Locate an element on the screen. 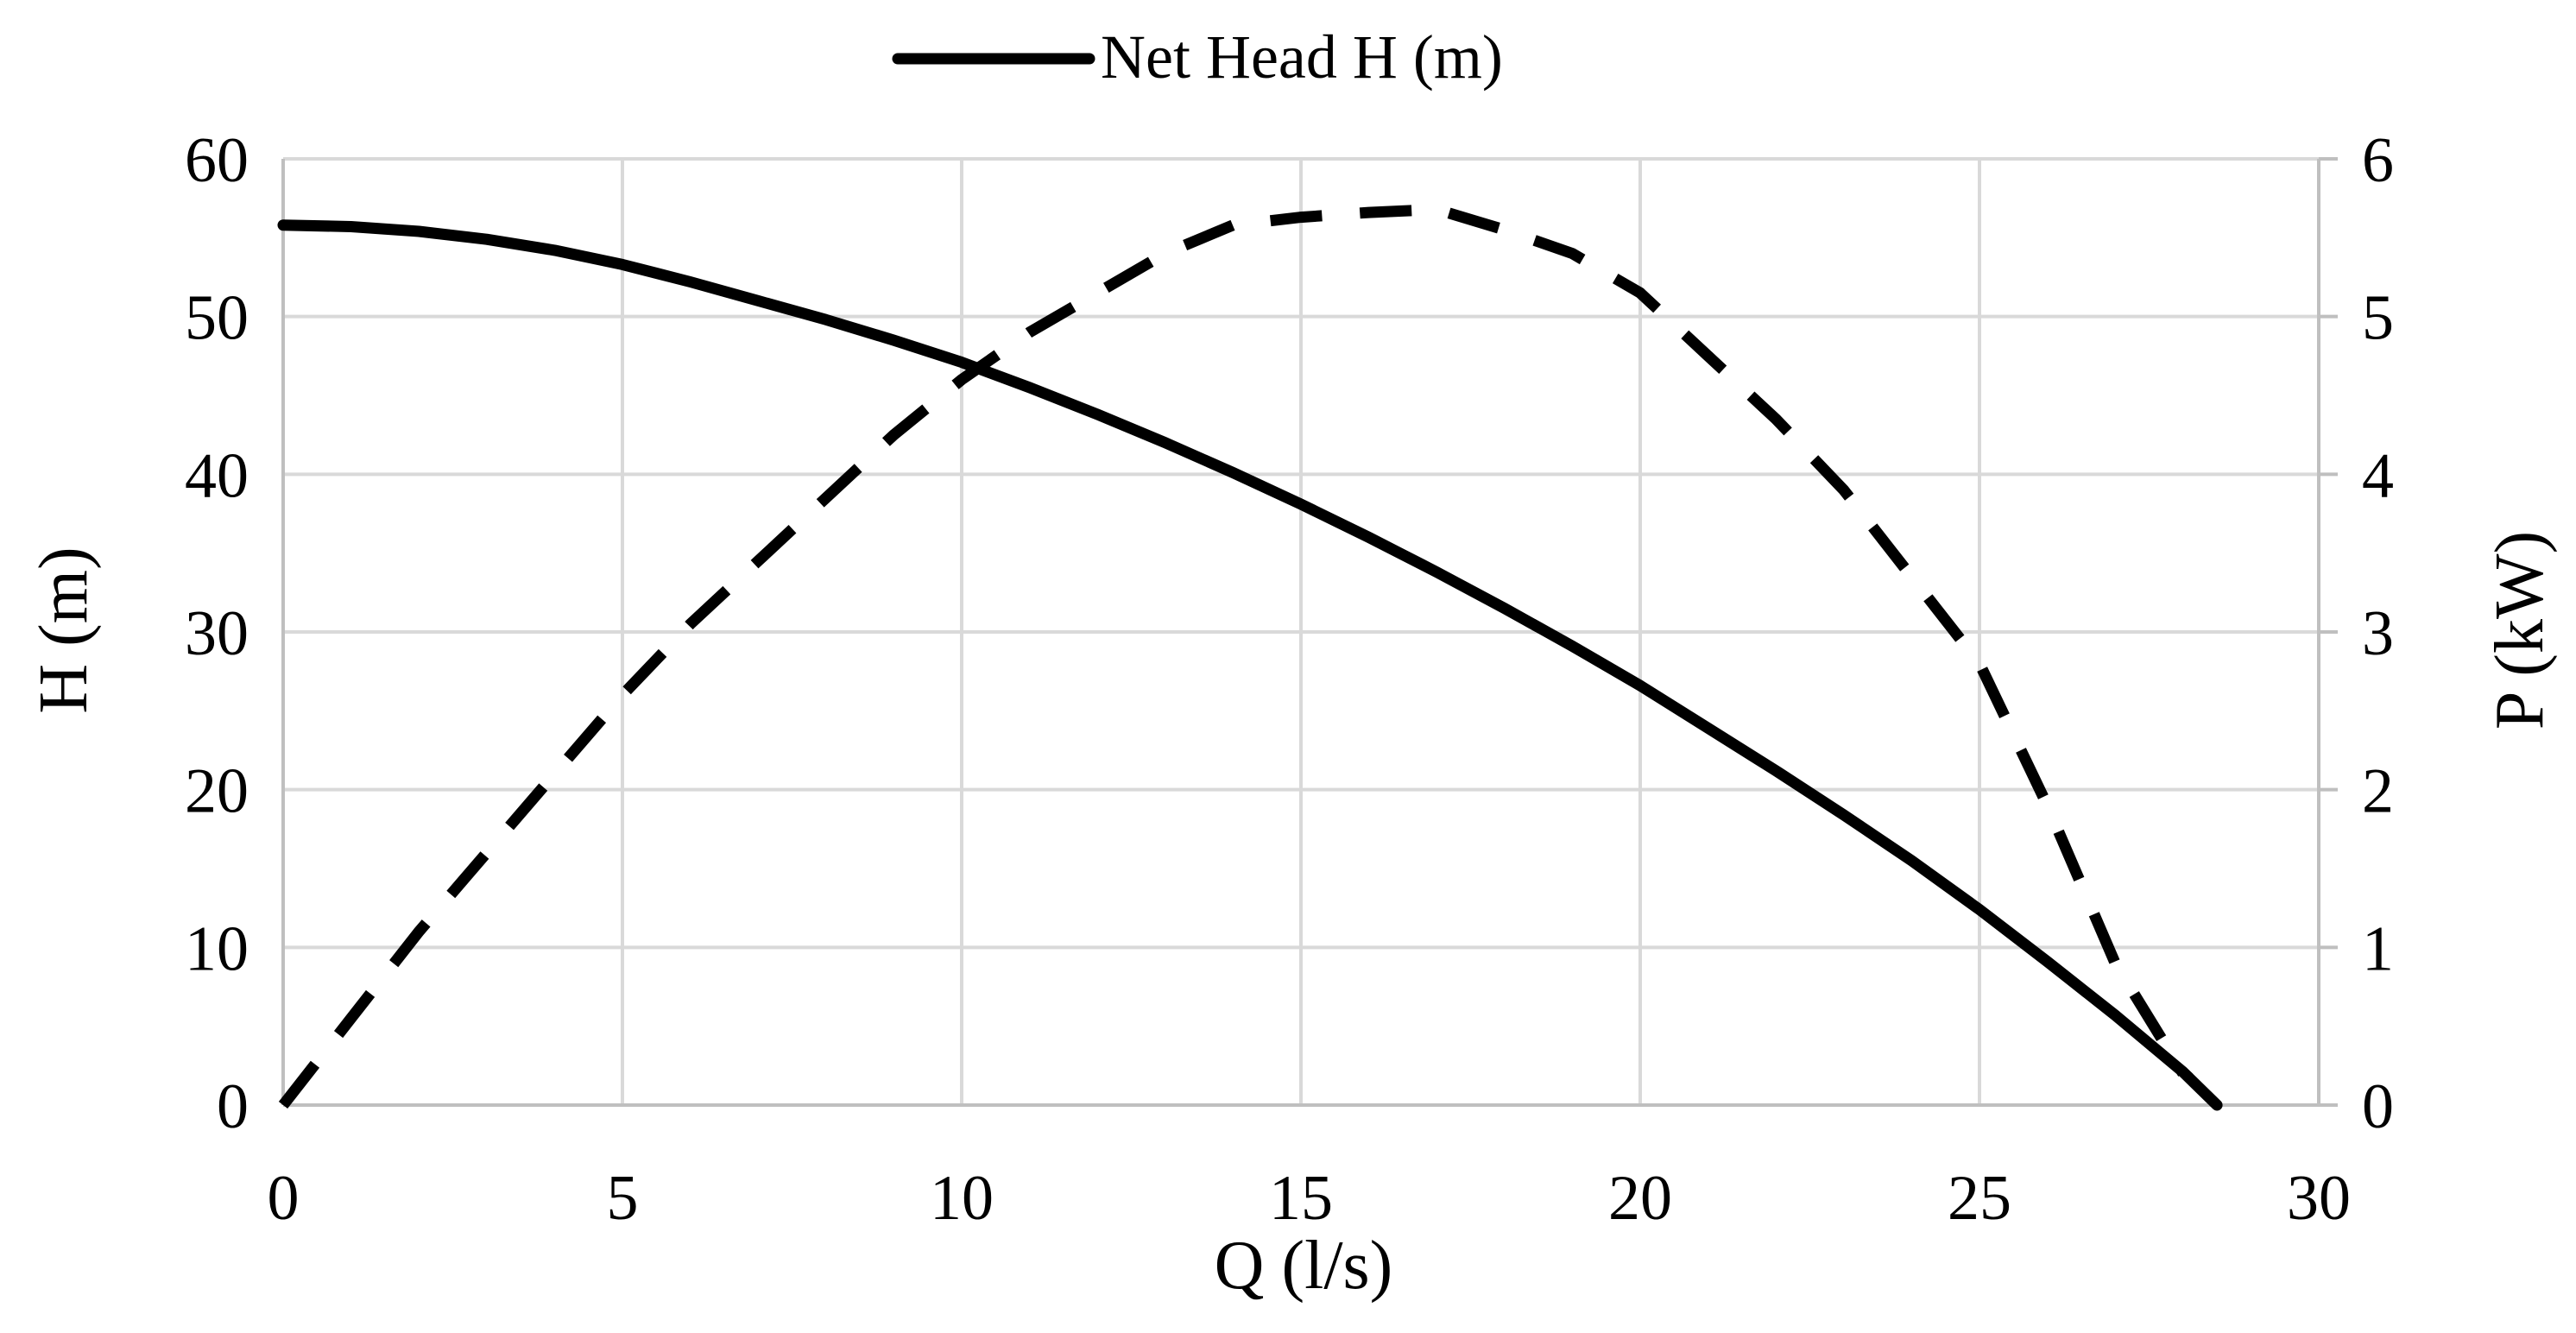  y2-tick-label: 3 is located at coordinates (2378, 633).